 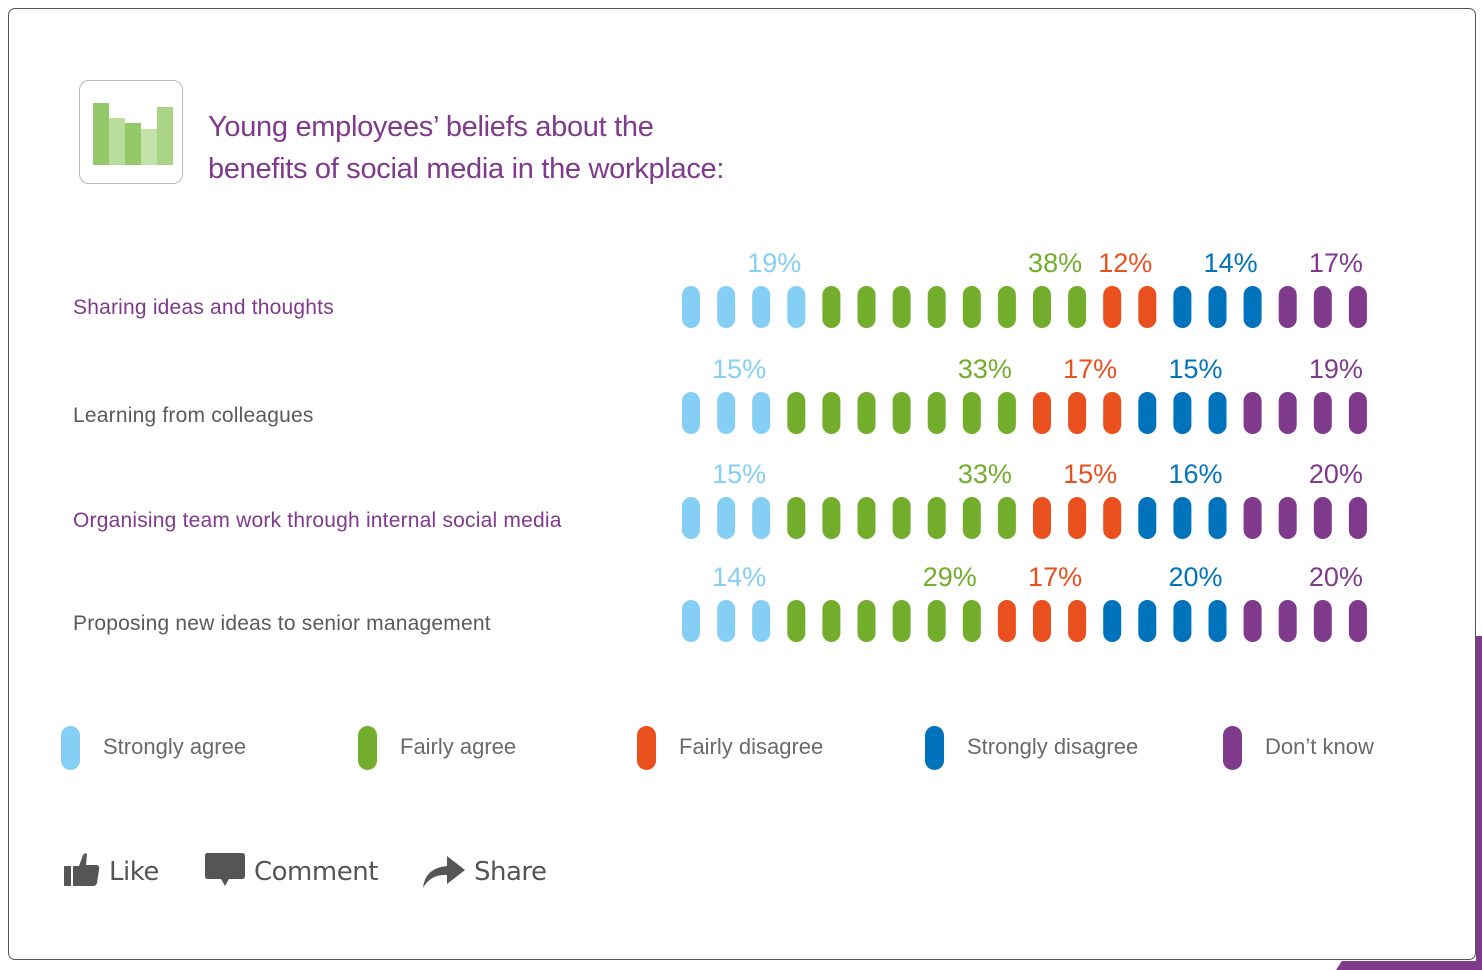 I want to click on data-label-fairly-agree: 38%, so click(x=1055, y=263).